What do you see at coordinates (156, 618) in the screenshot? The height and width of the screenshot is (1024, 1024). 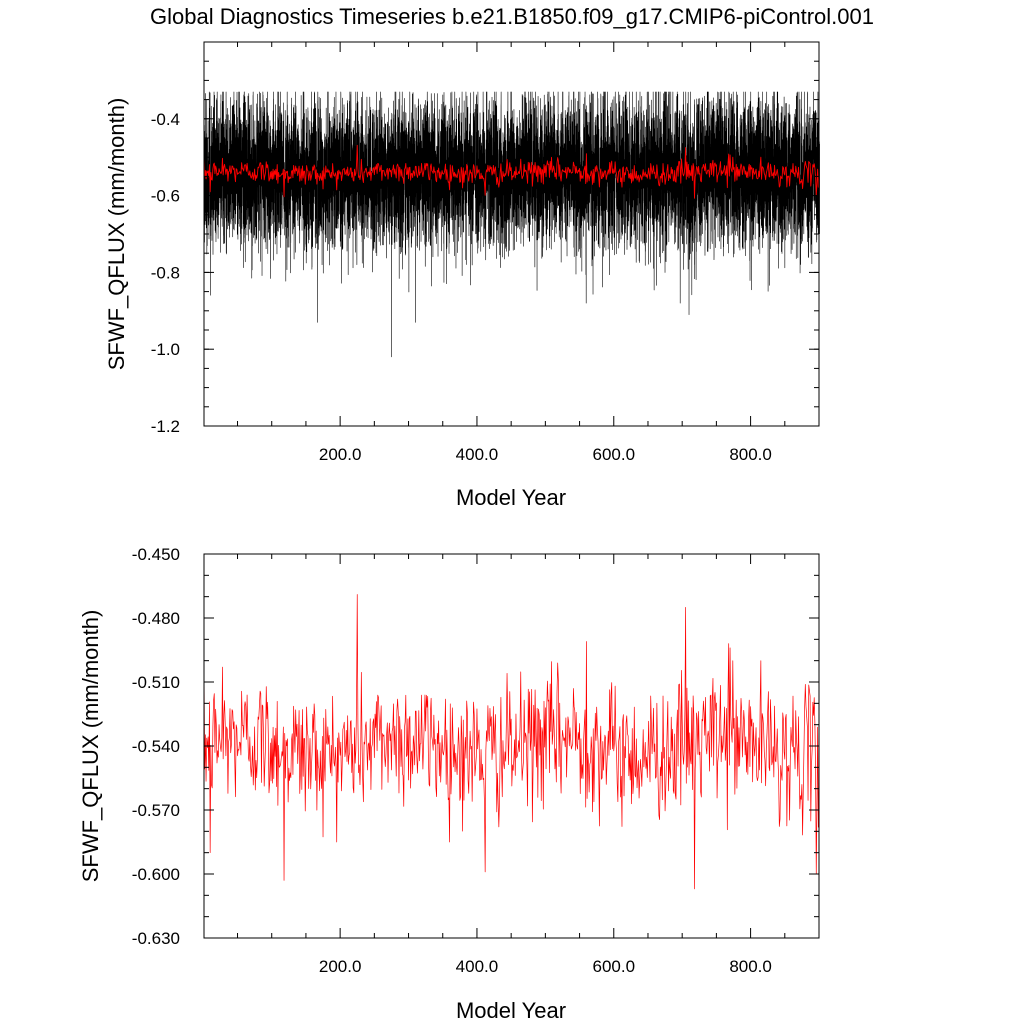 I see `bottom-y-tick-label: -0.480` at bounding box center [156, 618].